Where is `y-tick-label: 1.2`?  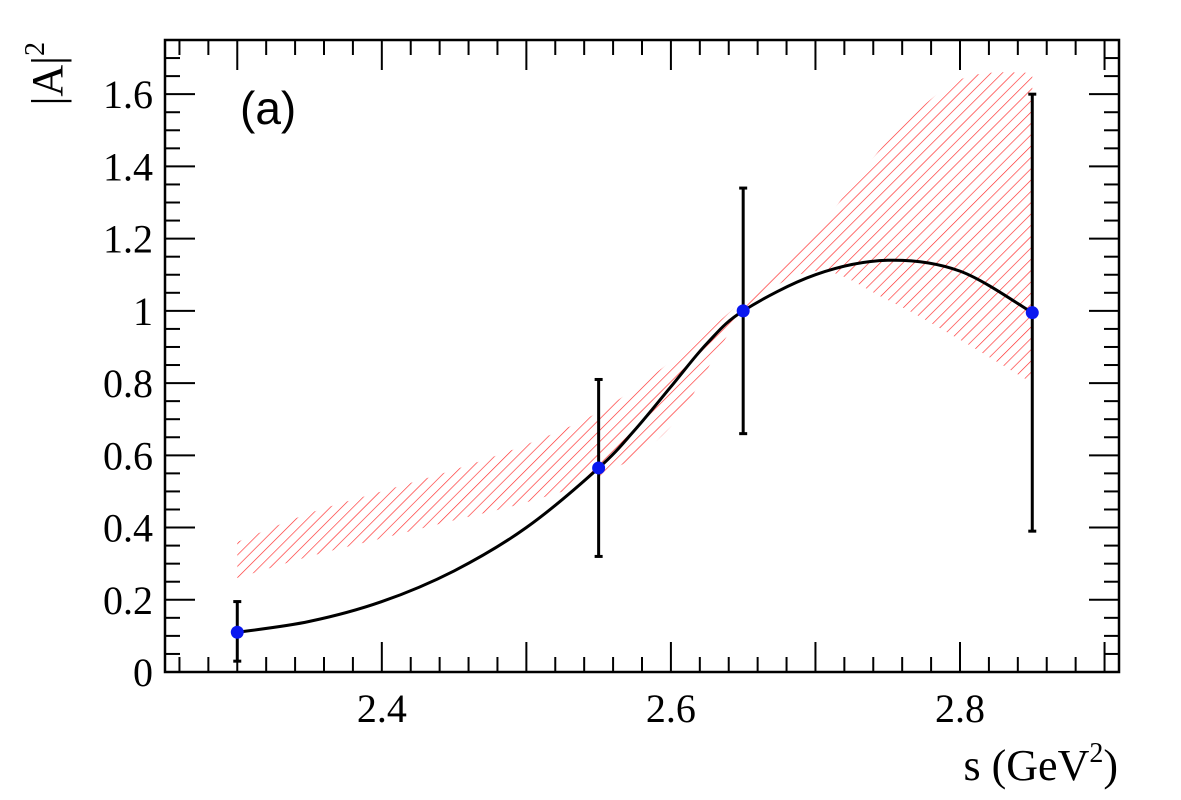 y-tick-label: 1.2 is located at coordinates (128, 239).